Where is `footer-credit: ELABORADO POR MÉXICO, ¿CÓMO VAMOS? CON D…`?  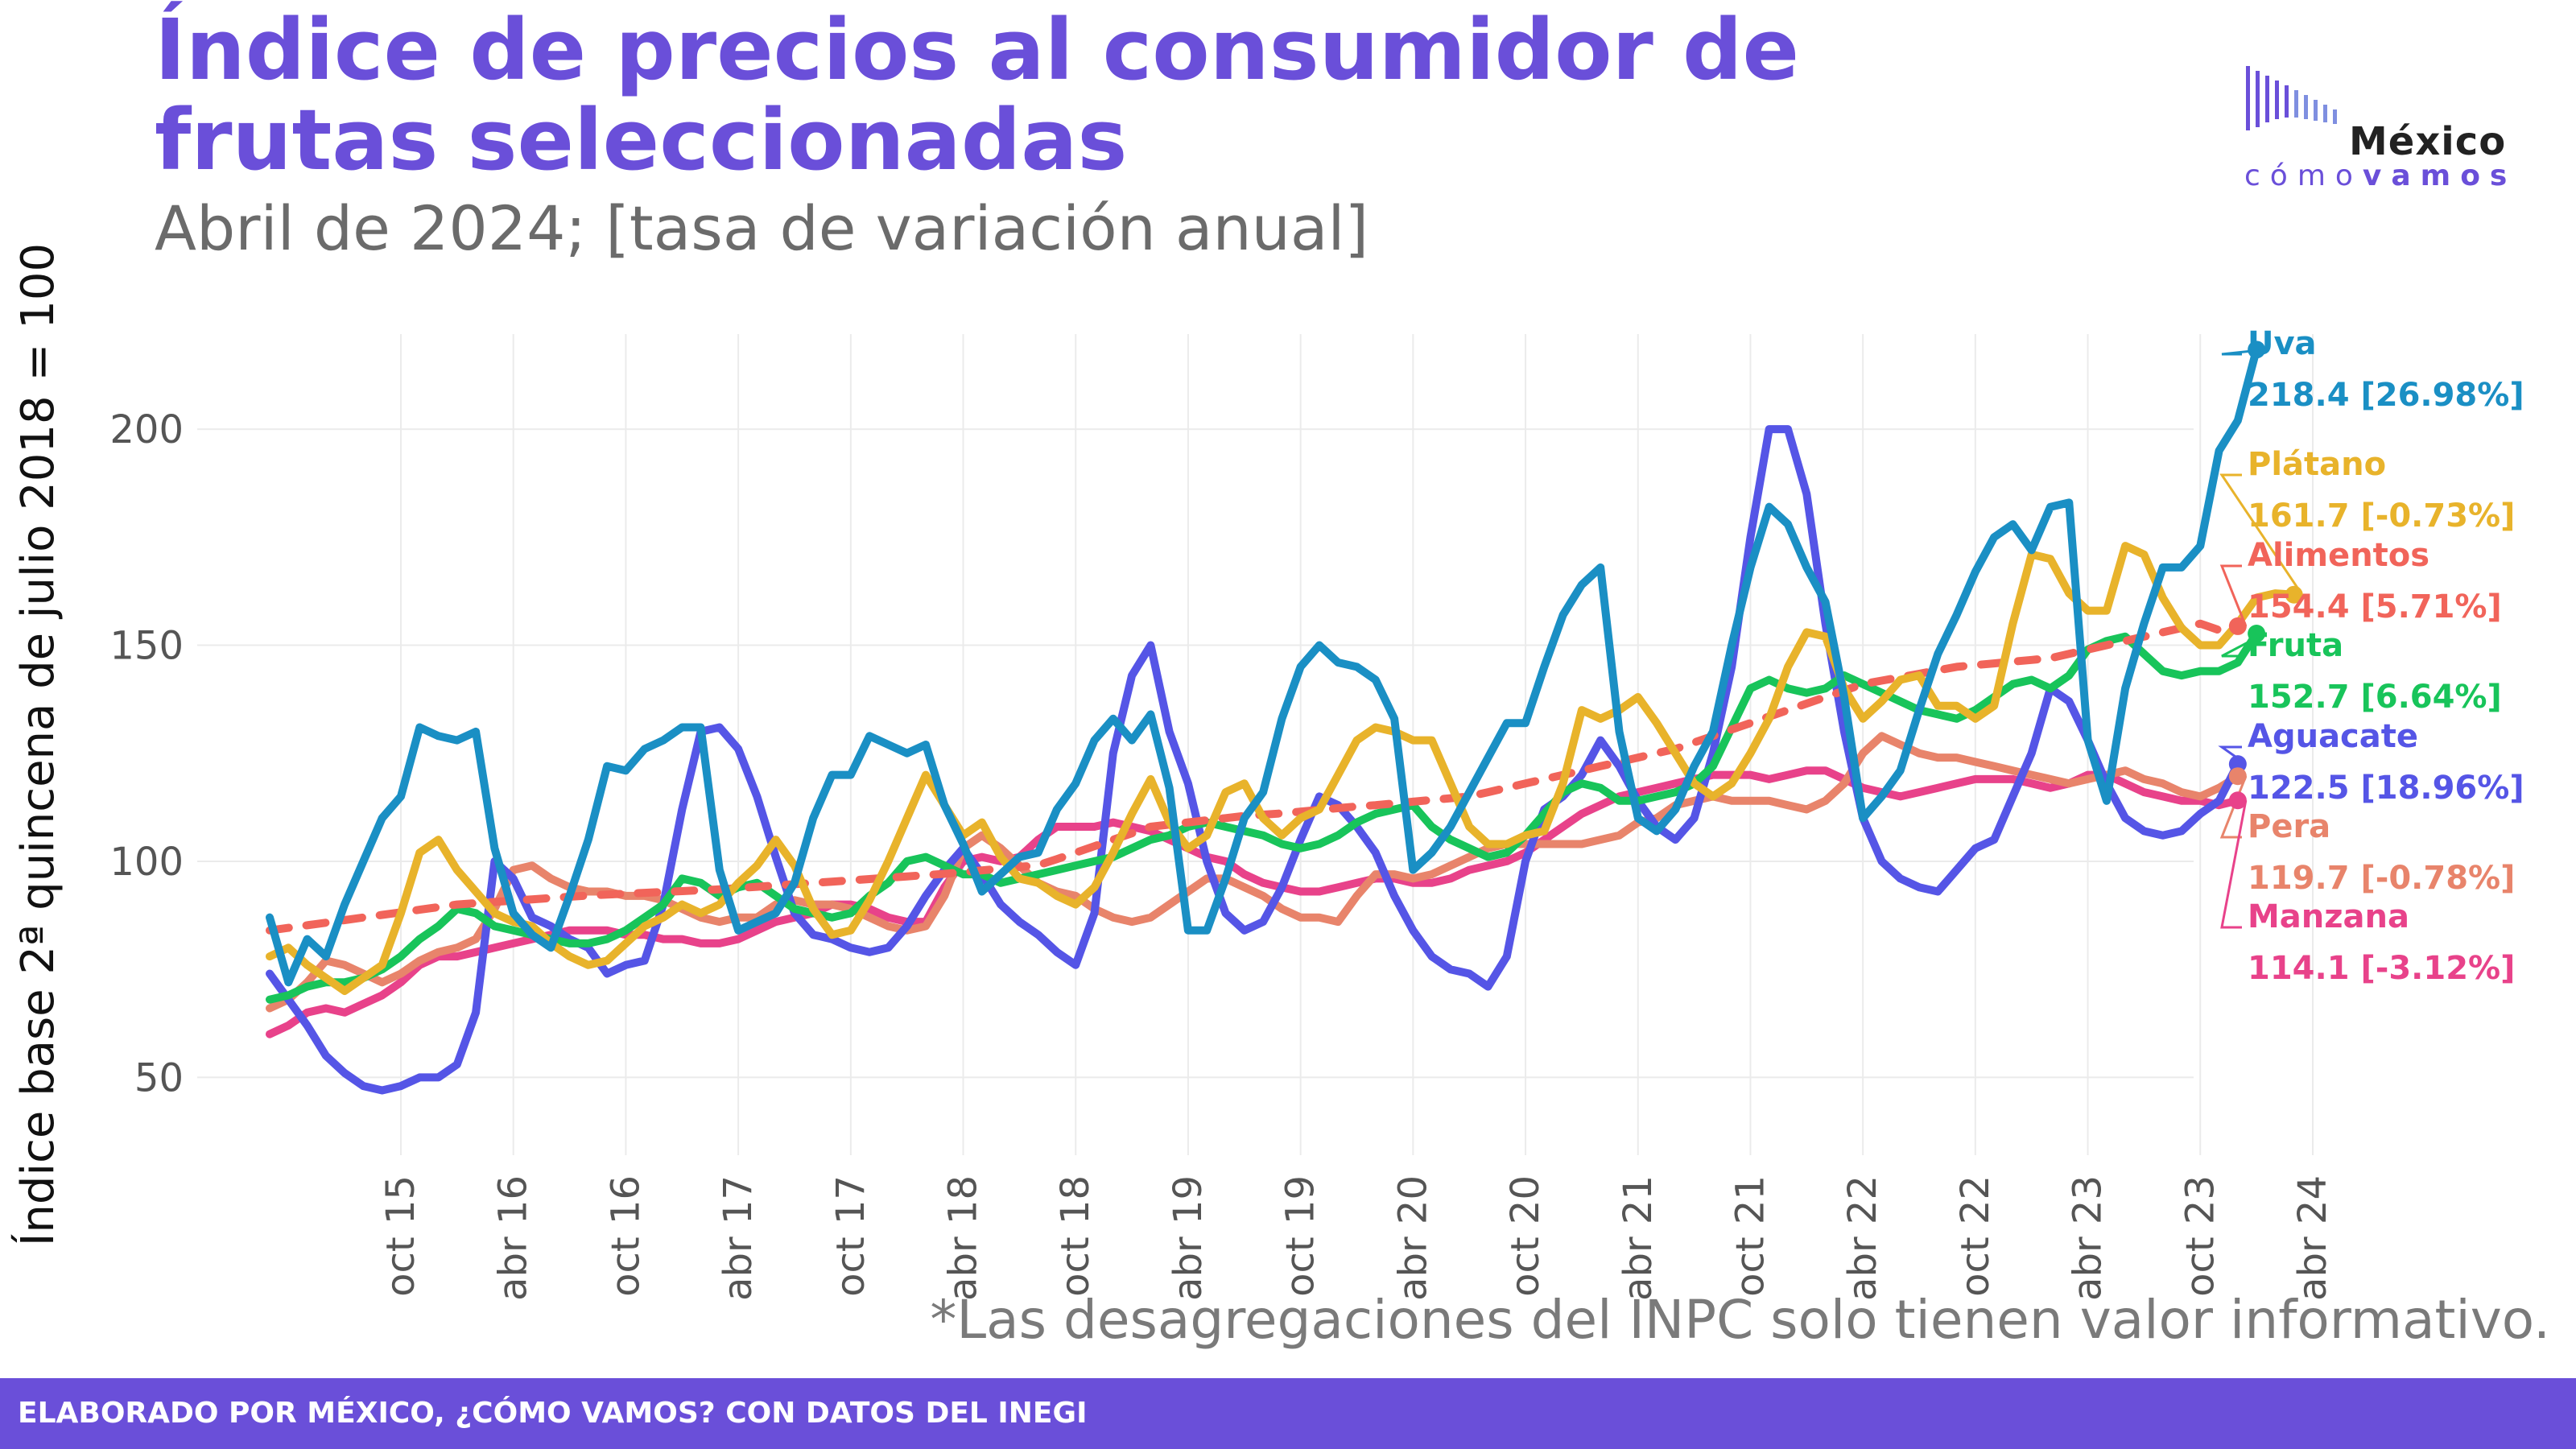
footer-credit: ELABORADO POR MÉXICO, ¿CÓMO VAMOS? CON D… is located at coordinates (553, 1413).